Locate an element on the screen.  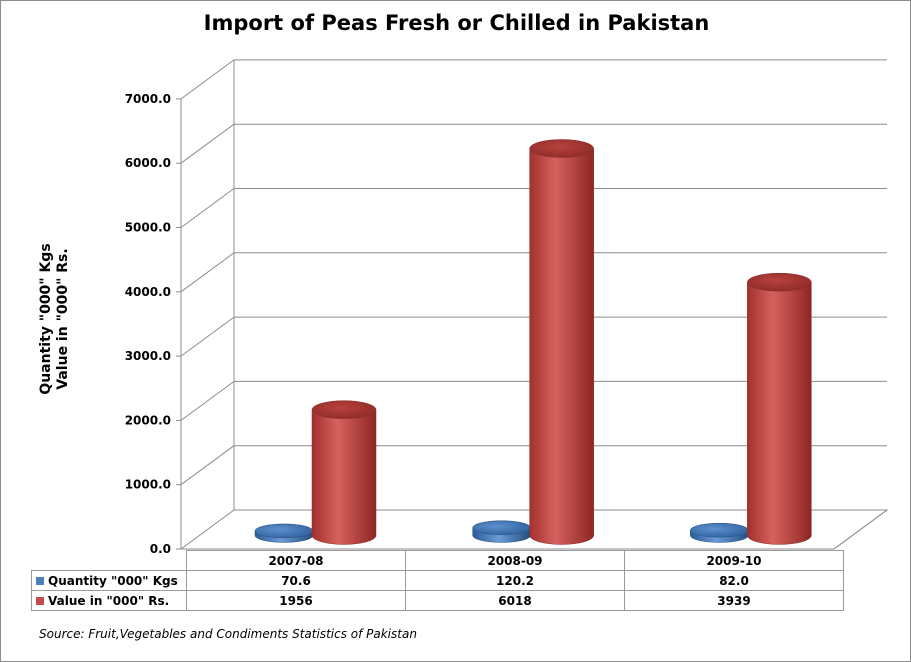
legend-entry-quantity: Quantity "000" Kgs is located at coordinates (109, 580).